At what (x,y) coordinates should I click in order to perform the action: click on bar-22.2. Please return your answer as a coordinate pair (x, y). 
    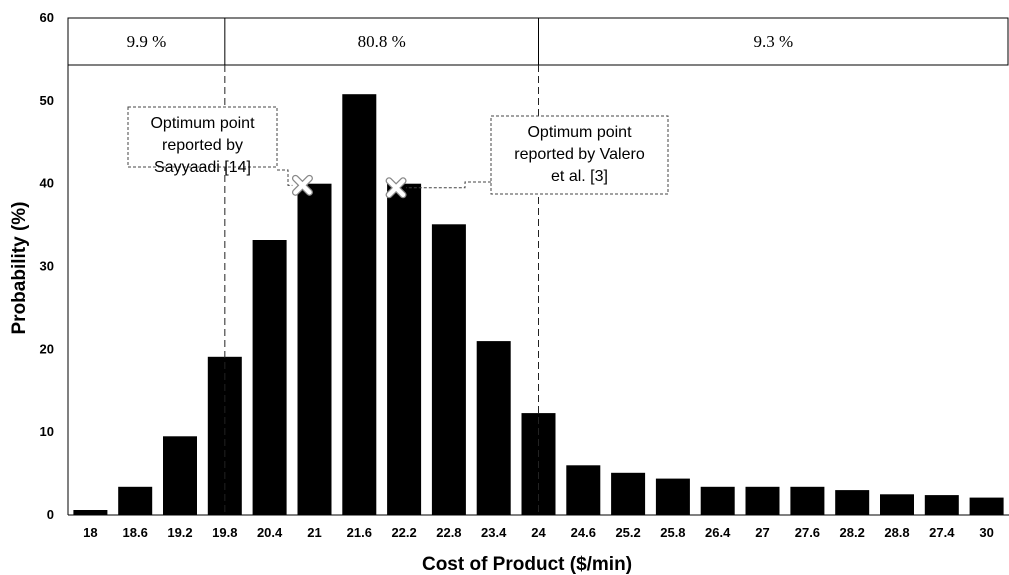
    Looking at the image, I should click on (404, 349).